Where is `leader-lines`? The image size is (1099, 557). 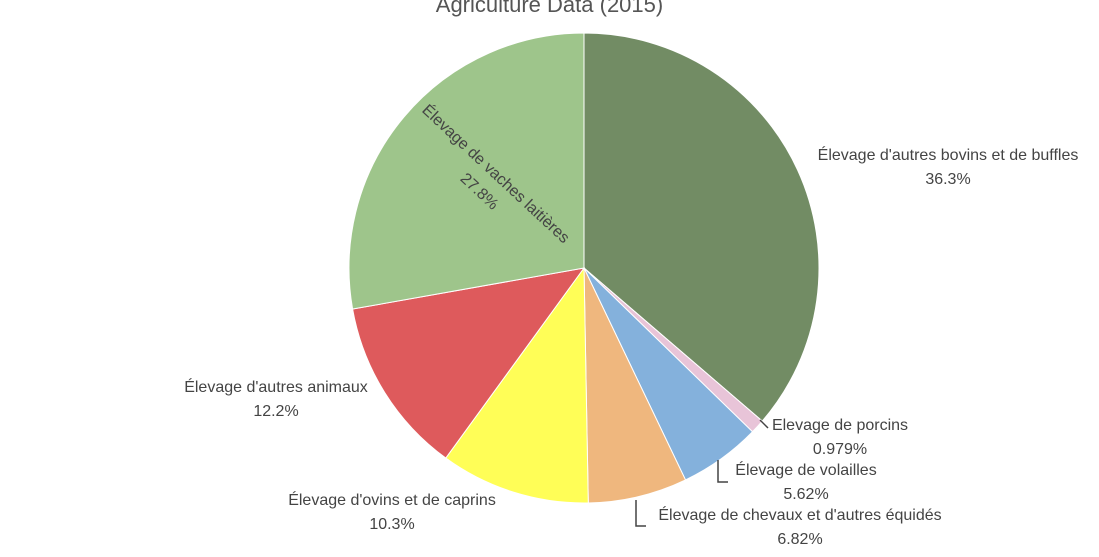
leader-lines is located at coordinates (702, 473).